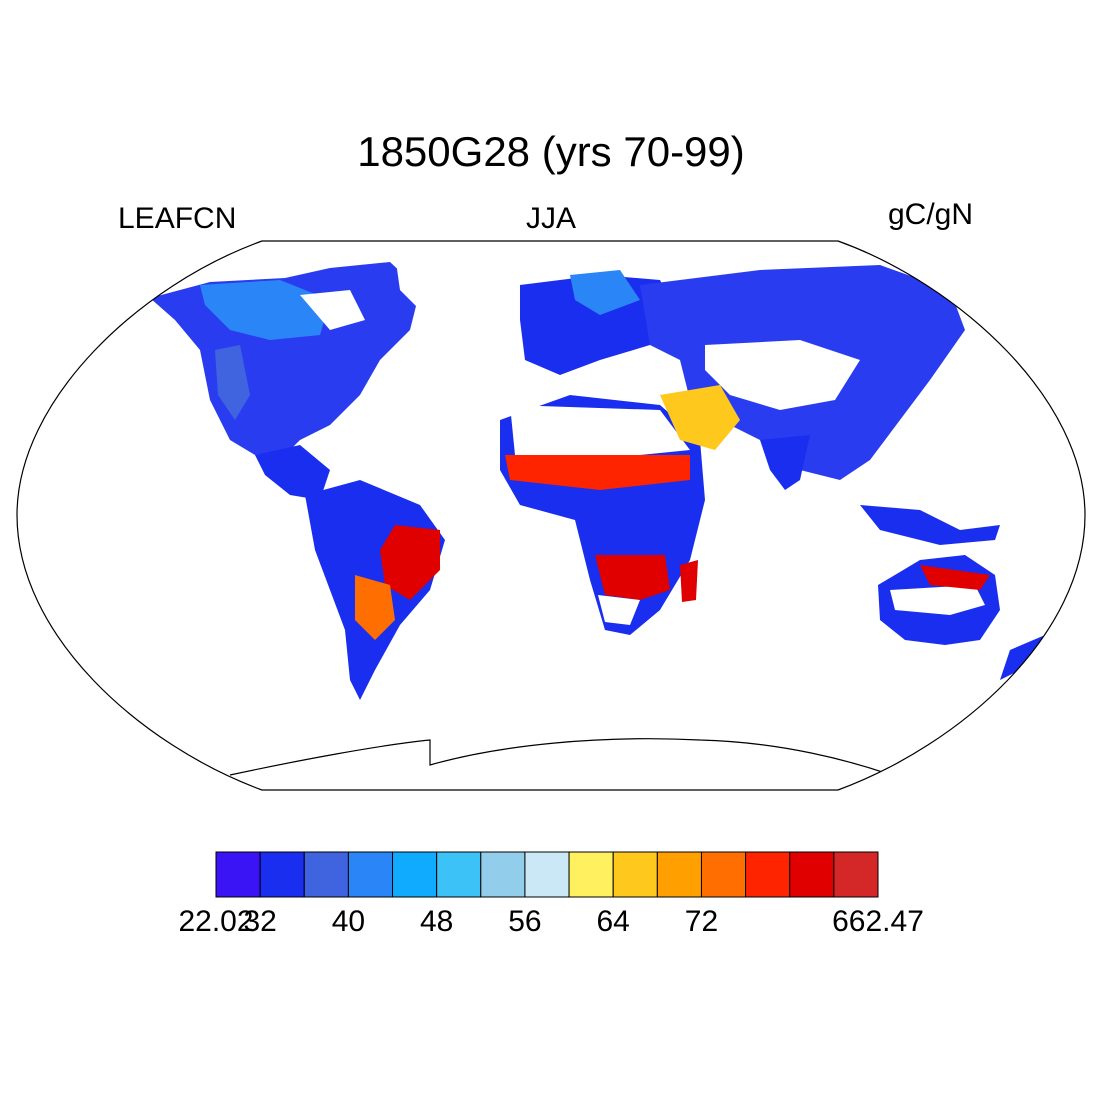 The image size is (1102, 1102). I want to click on colorbar-tick-label: 72, so click(701, 921).